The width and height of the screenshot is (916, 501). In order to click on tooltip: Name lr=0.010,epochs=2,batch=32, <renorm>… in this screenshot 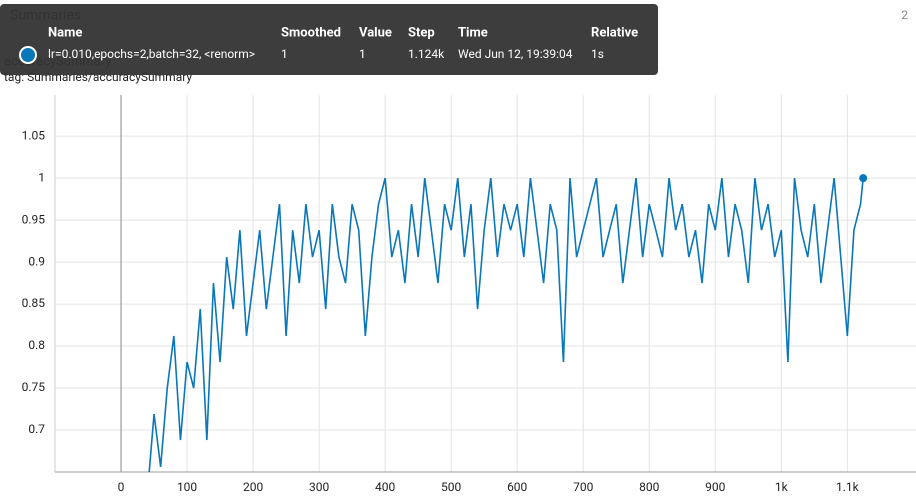, I will do `click(329, 39)`.